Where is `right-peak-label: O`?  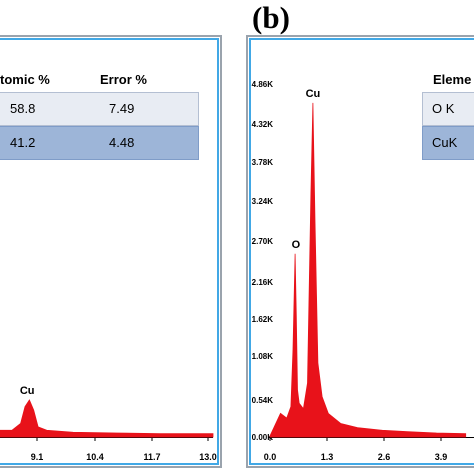 right-peak-label: O is located at coordinates (296, 245).